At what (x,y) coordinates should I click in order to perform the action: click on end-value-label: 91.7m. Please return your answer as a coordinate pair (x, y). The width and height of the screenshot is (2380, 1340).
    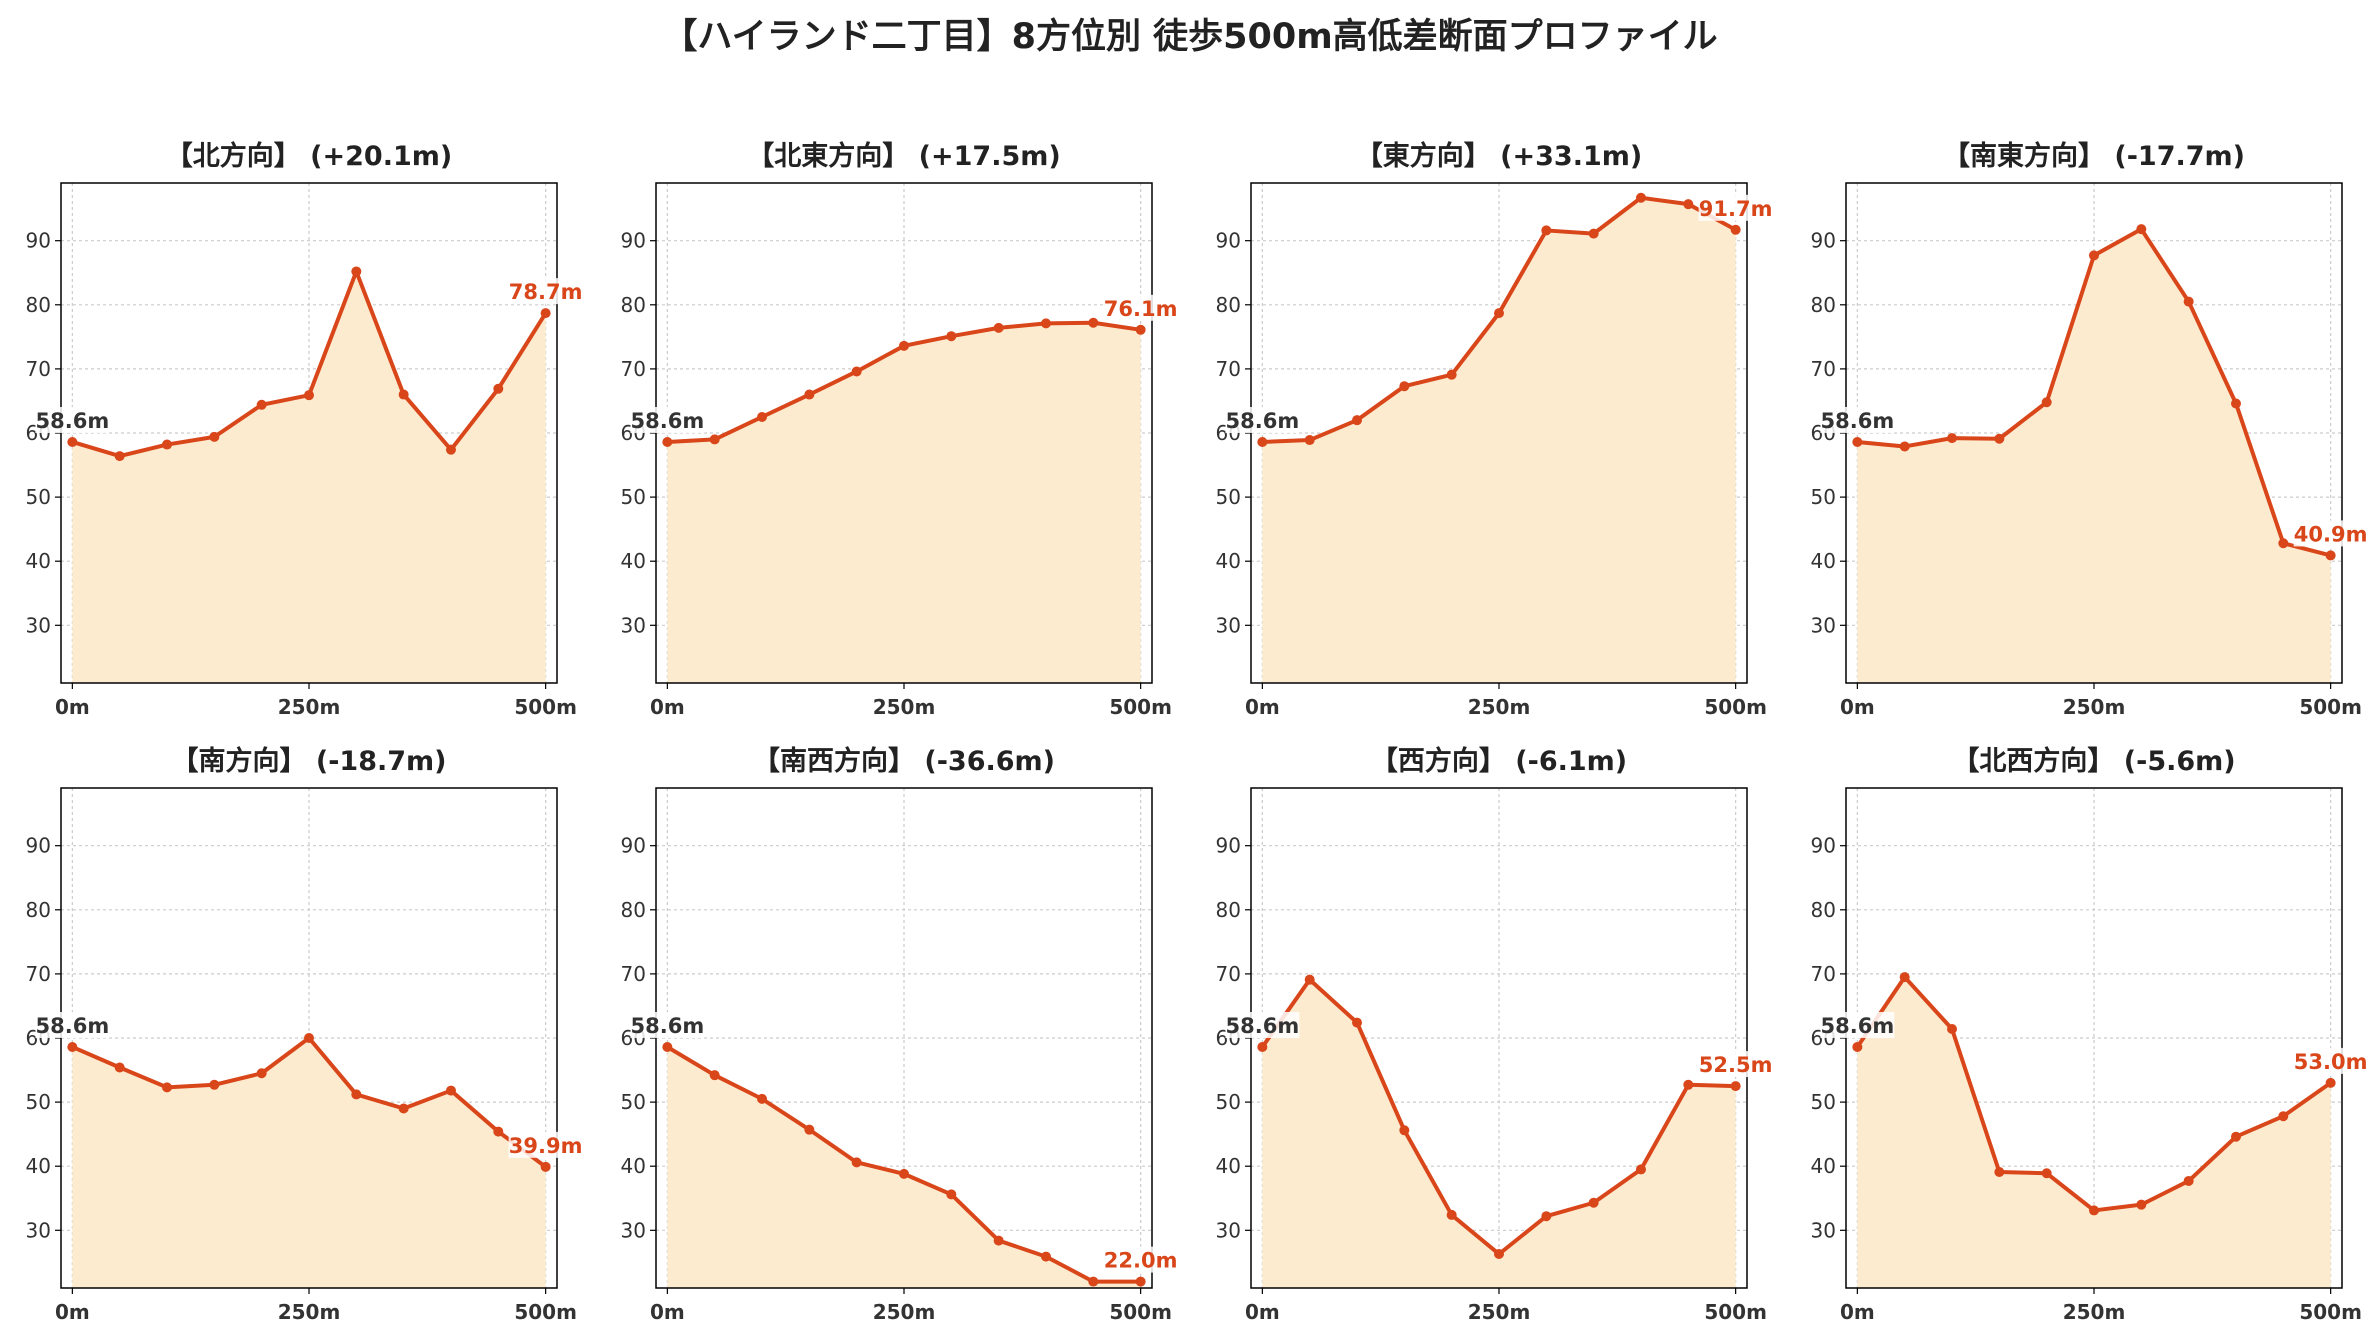
    Looking at the image, I should click on (1736, 209).